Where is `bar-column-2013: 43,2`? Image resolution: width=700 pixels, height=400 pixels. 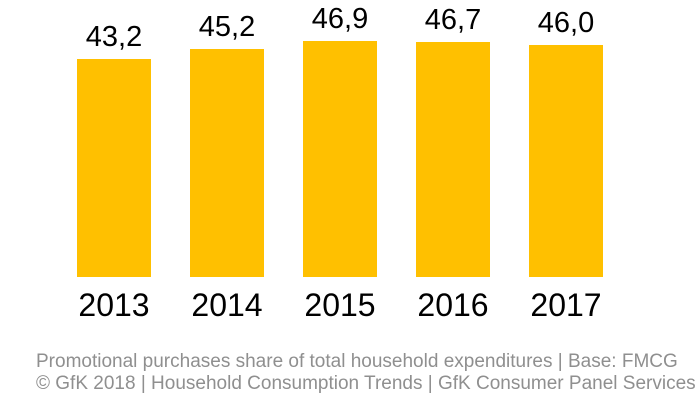 bar-column-2013: 43,2 is located at coordinates (114, 138).